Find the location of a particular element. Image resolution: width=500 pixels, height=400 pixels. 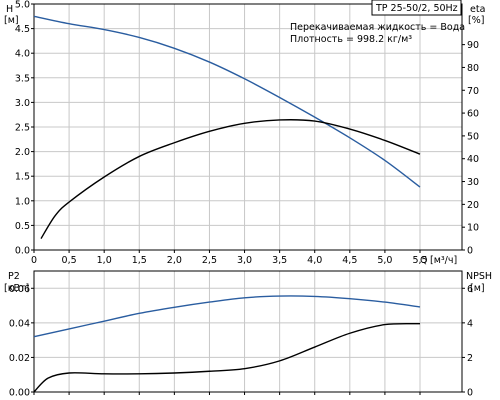

top-left-axis-unit: [м] is located at coordinates (11, 20).